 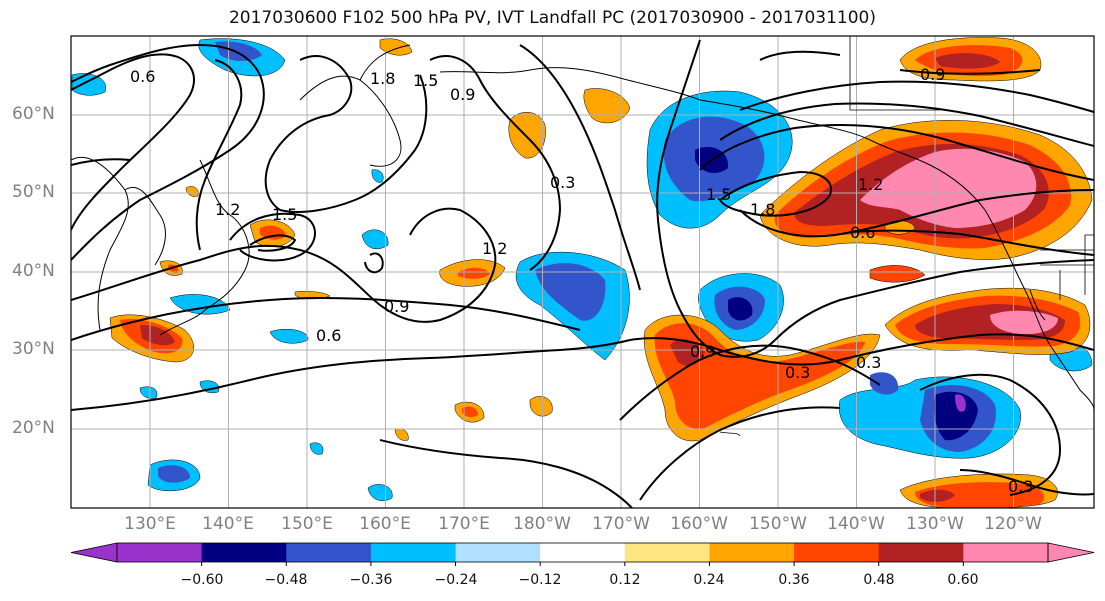 I want to click on lat-label: 30°N, so click(x=33, y=349).